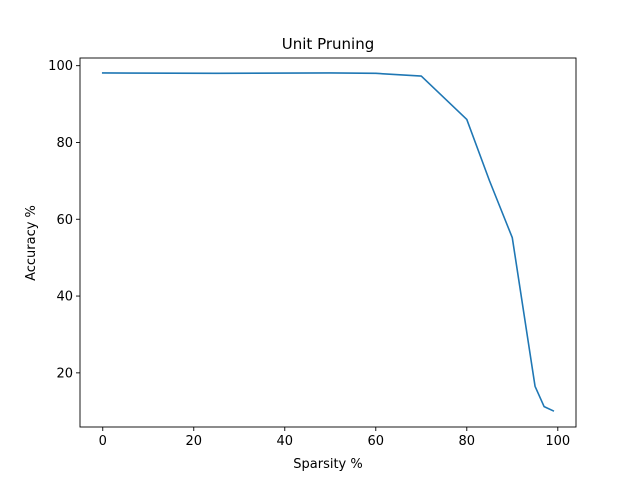  I want to click on y-axis-label: Accuracy %, so click(31, 243).